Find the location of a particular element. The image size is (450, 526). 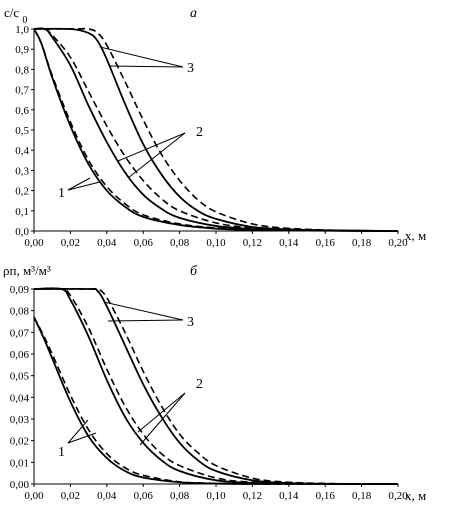

leader-b1-lower is located at coordinates (82, 438).